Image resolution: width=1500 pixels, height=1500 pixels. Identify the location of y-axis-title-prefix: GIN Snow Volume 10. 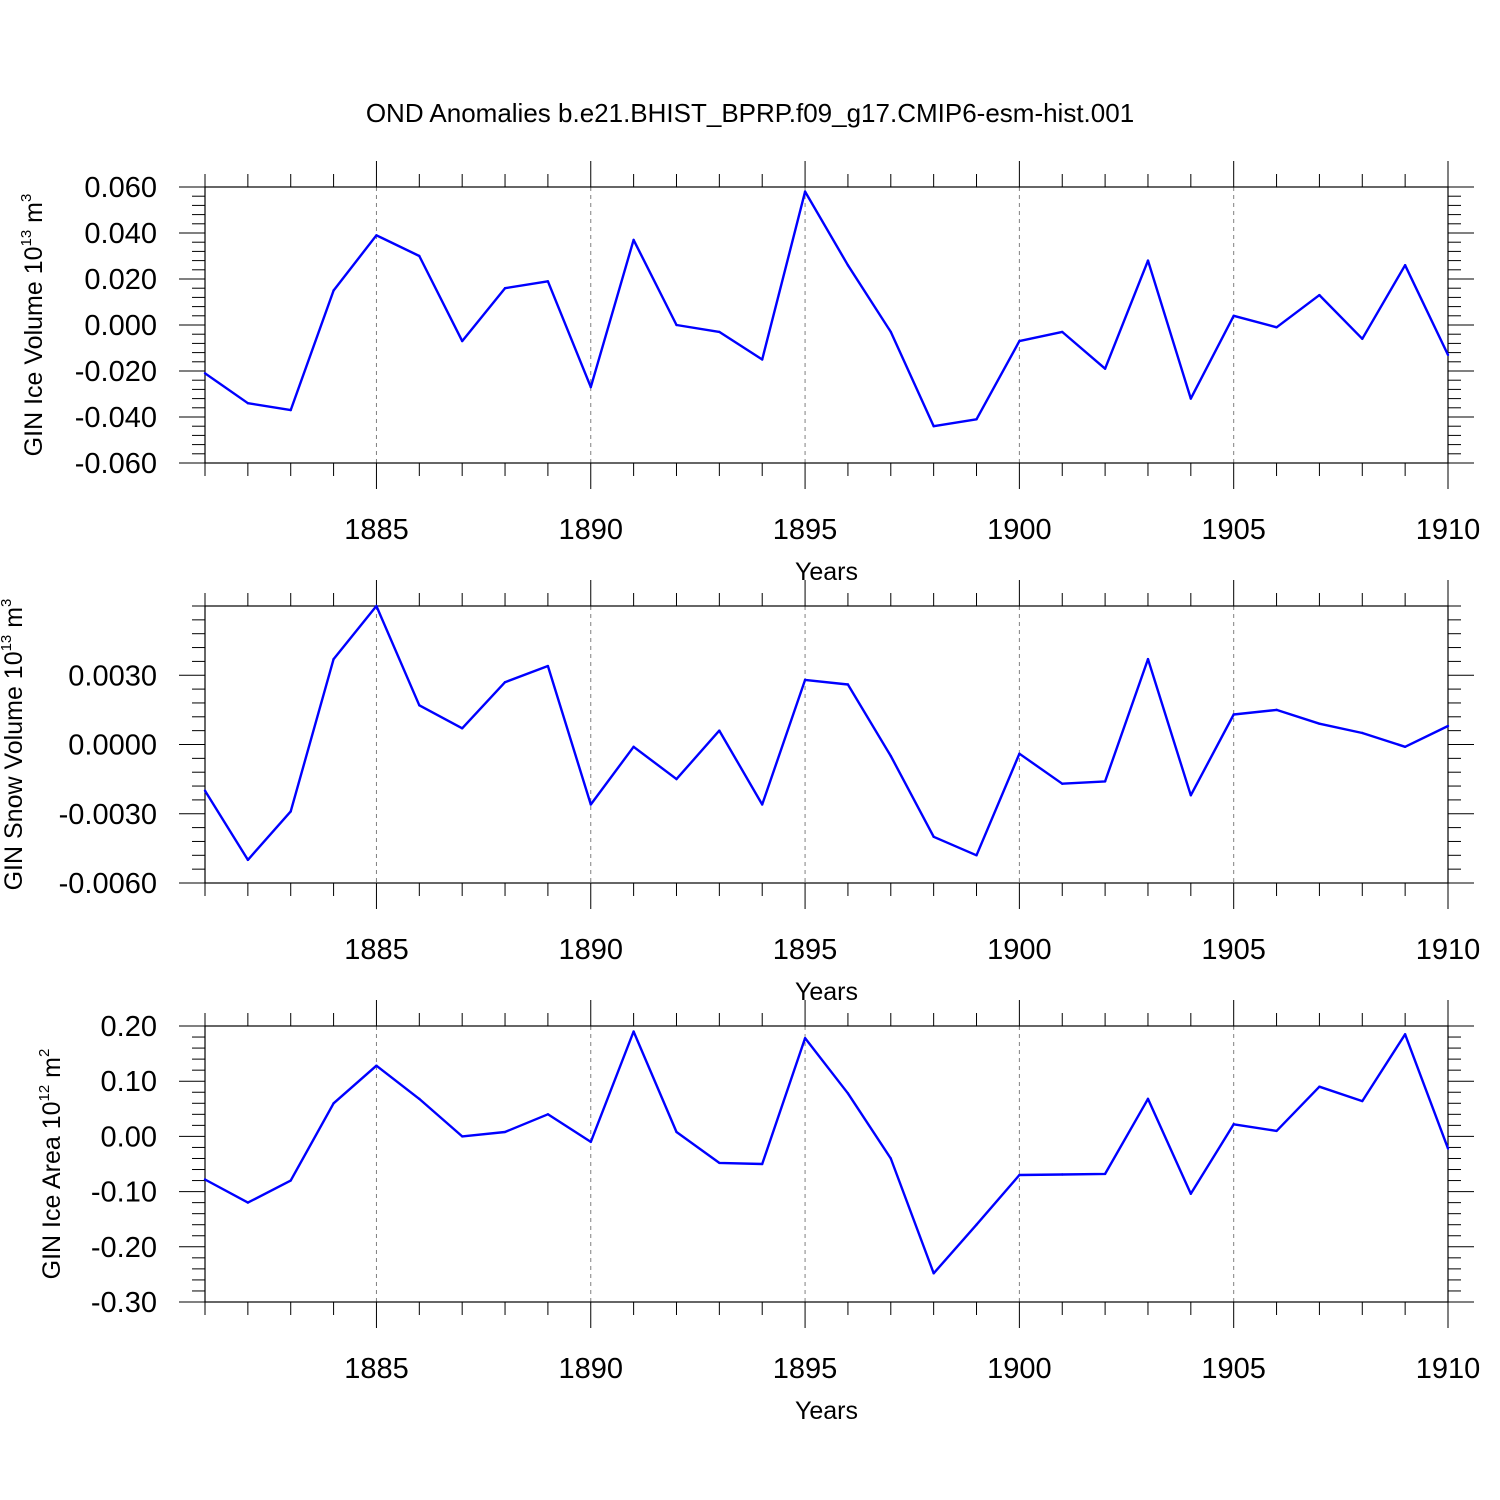
(14, 770).